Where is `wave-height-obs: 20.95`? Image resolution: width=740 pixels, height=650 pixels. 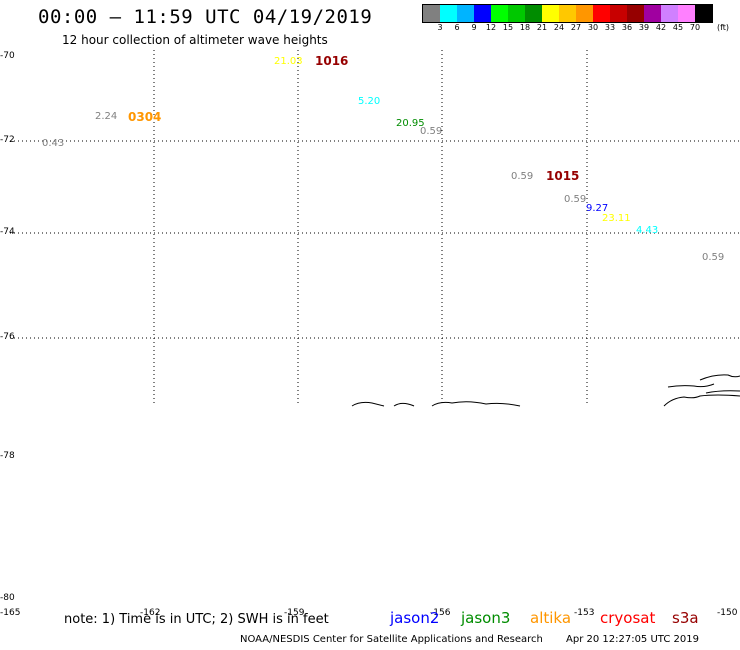
wave-height-obs: 20.95 is located at coordinates (410, 123).